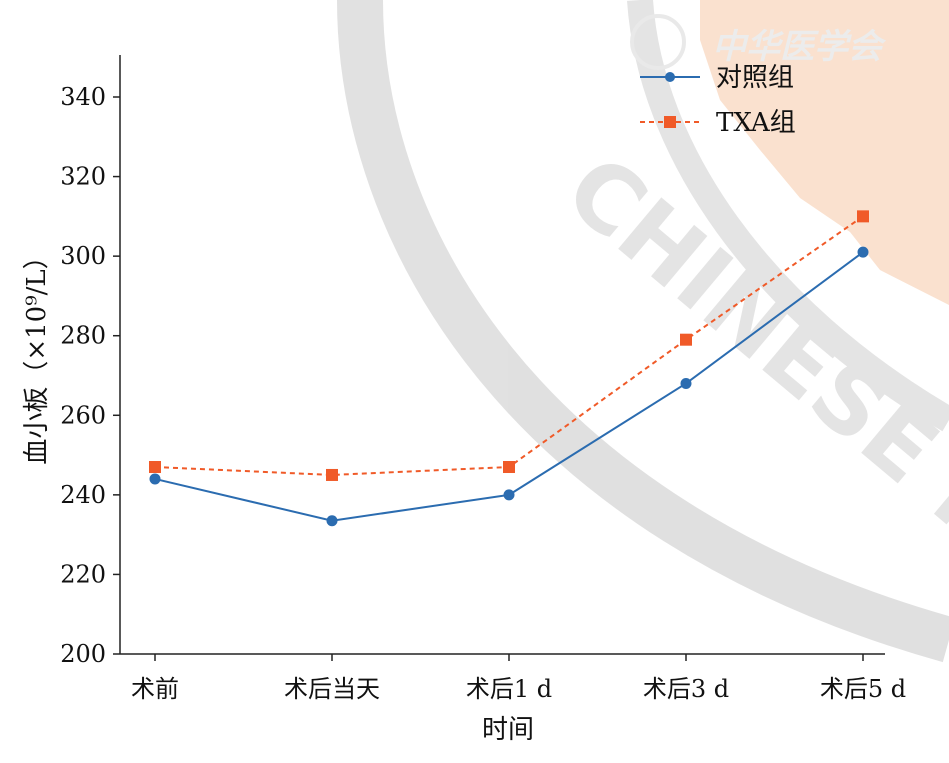 This screenshot has width=949, height=763. I want to click on y-tick-label: 260, so click(83, 415).